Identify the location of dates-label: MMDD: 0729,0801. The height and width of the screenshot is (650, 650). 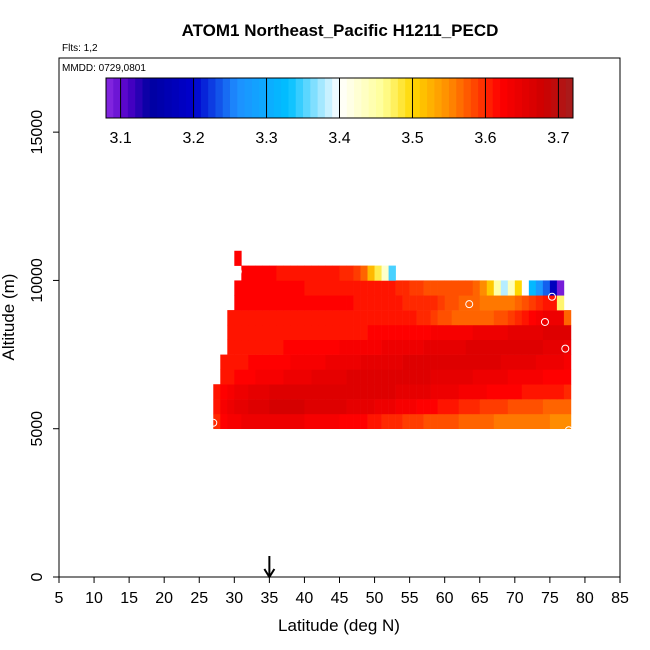
(104, 68).